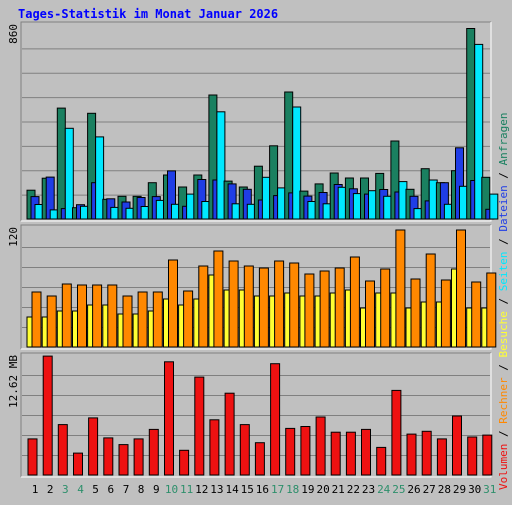 This screenshot has height=505, width=512. What do you see at coordinates (398, 489) in the screenshot?
I see `x-tick-label-day-25: 25` at bounding box center [398, 489].